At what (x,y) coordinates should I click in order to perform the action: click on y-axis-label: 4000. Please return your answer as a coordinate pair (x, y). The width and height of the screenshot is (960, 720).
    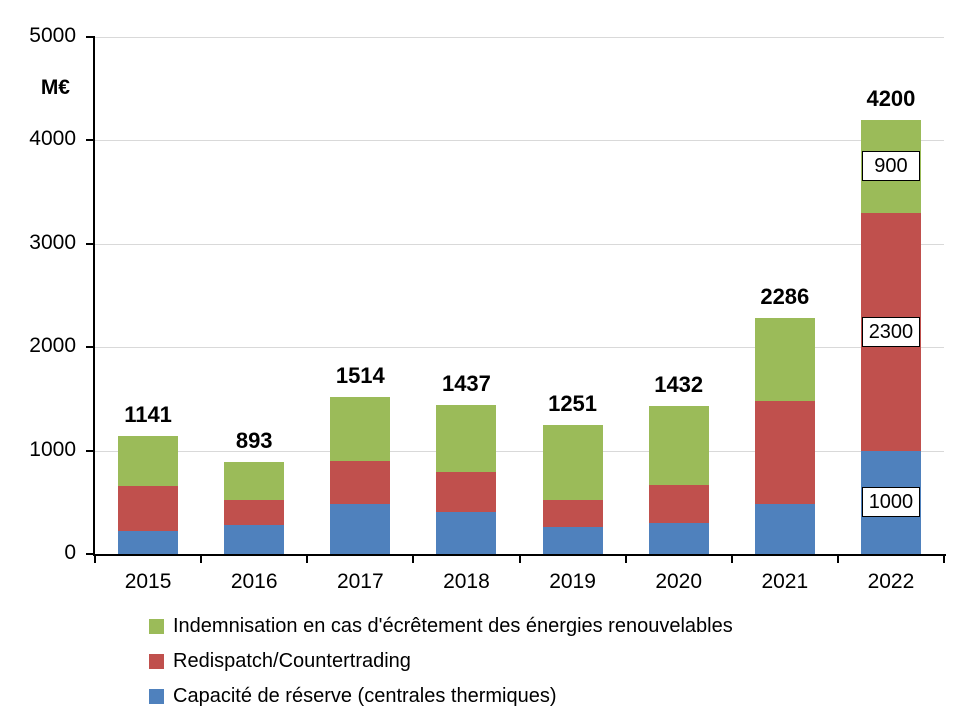
    Looking at the image, I should click on (52, 139).